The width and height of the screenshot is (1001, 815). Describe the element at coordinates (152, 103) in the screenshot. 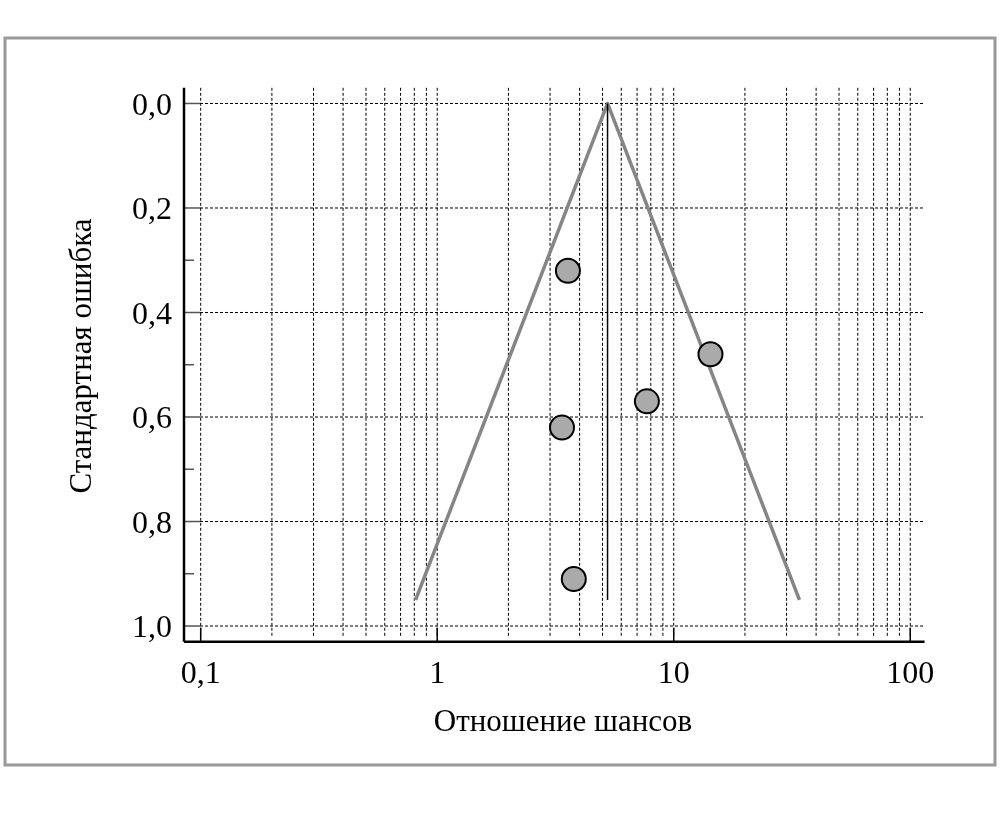

I see `y-tick-label: 0,0` at that location.